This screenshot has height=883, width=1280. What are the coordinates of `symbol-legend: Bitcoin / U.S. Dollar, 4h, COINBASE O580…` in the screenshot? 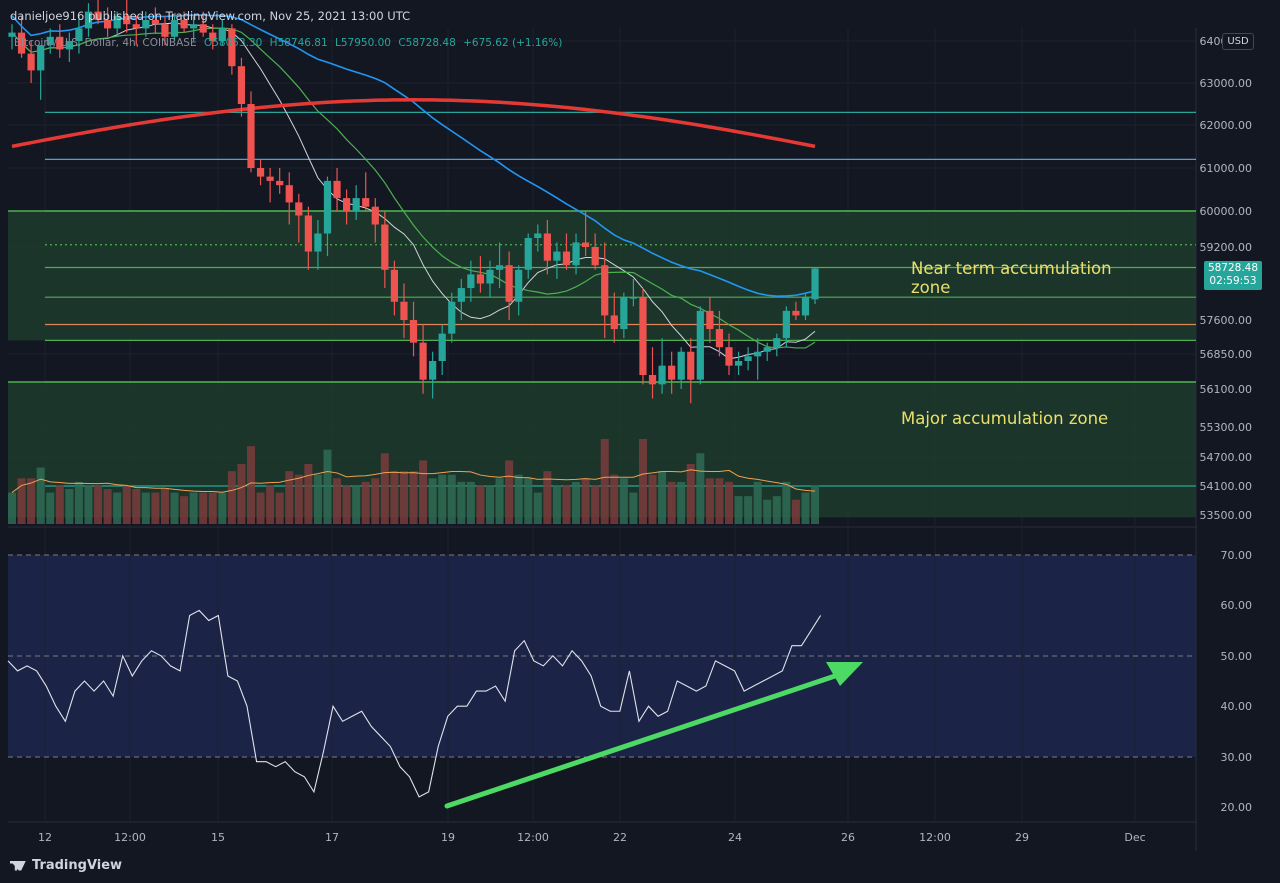 It's located at (290, 43).